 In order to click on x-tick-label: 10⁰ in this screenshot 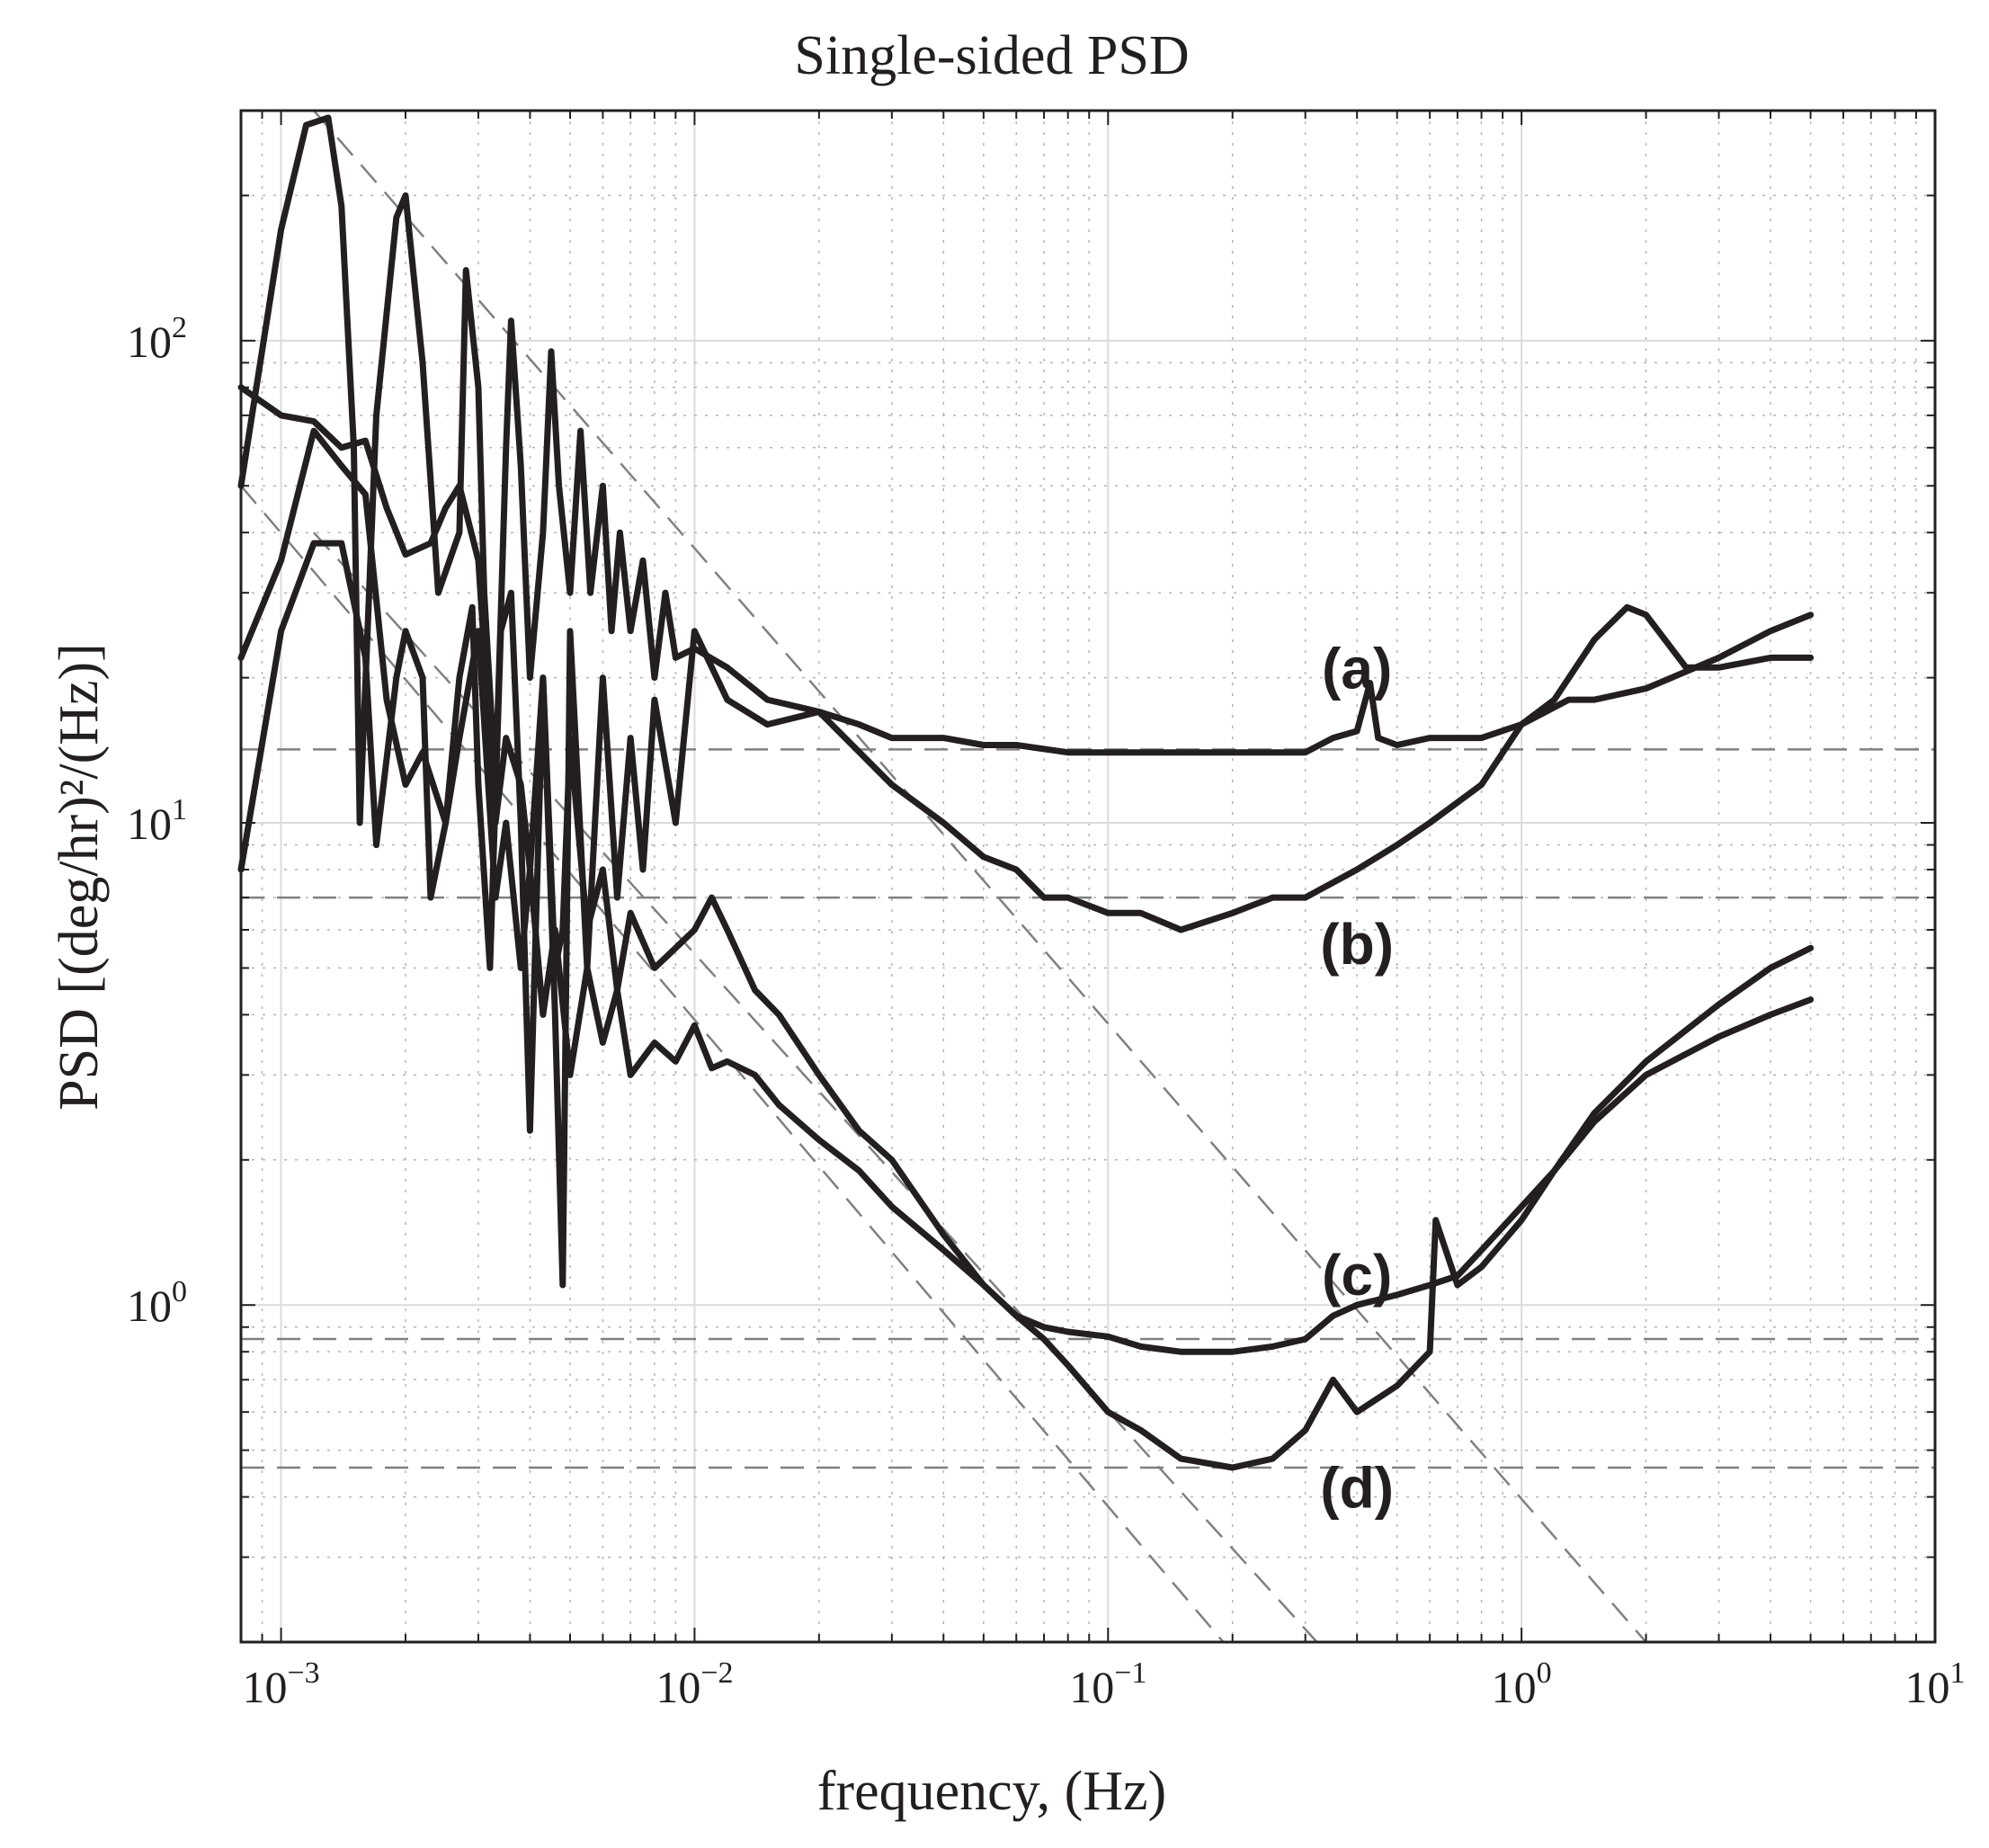, I will do `click(1522, 1684)`.